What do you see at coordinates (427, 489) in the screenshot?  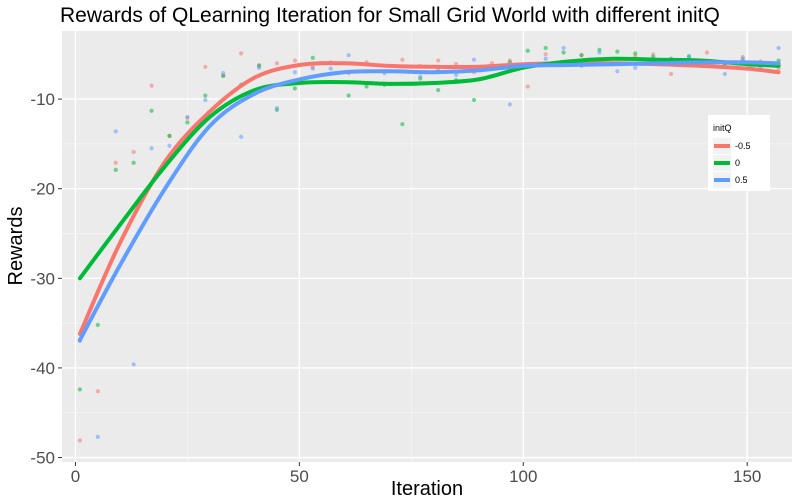 I see `x-axis-title: Iteration` at bounding box center [427, 489].